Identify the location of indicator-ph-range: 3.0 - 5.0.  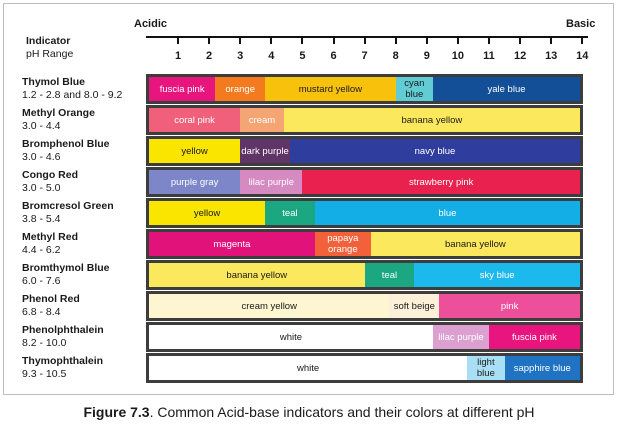
(41, 188).